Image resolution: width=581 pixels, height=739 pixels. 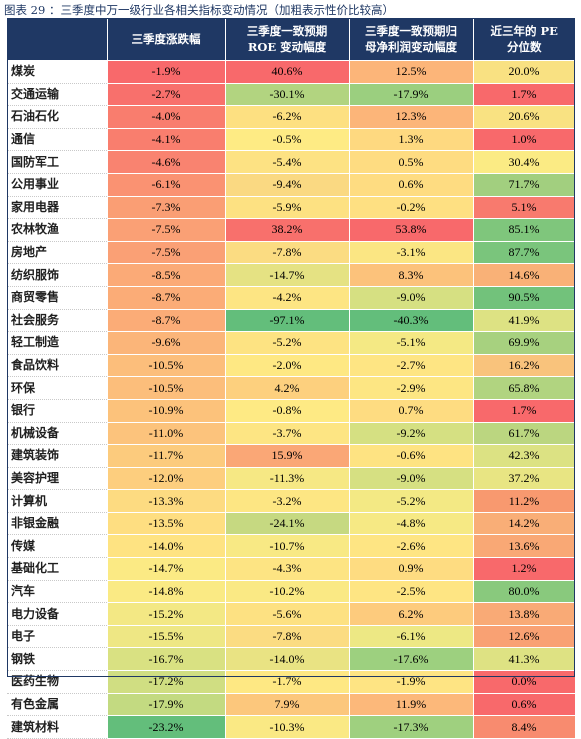 I want to click on table-row: 银行 -10.9% -0.8% 0.7% 1.7%, so click(x=291, y=411).